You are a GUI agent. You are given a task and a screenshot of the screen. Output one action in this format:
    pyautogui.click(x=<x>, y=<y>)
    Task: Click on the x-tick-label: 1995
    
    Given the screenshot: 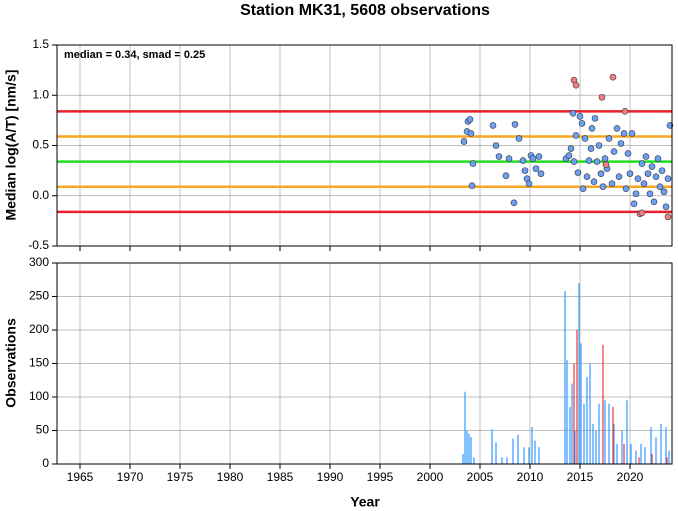 What is the action you would take?
    pyautogui.click(x=380, y=477)
    